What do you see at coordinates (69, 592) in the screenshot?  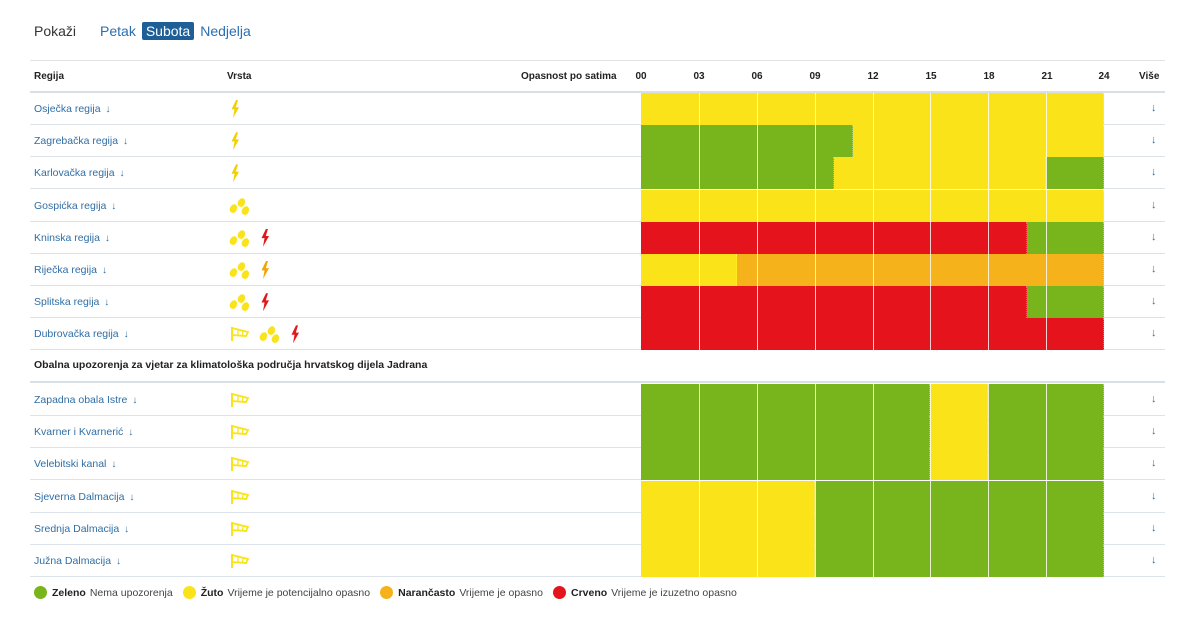 I see `legend-name: Zeleno` at bounding box center [69, 592].